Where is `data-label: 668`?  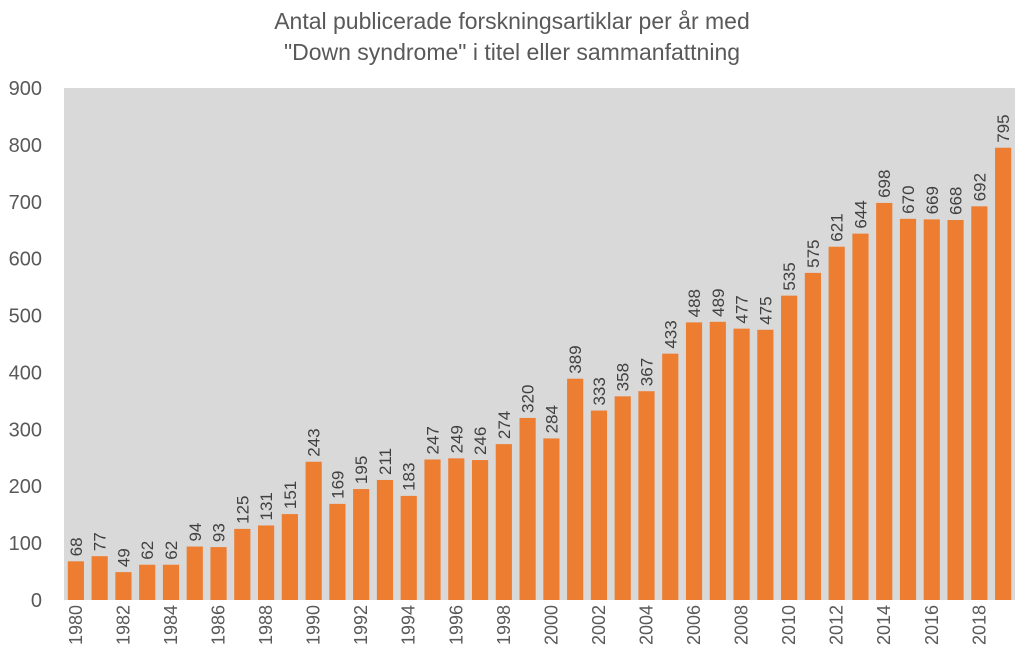 data-label: 668 is located at coordinates (956, 201).